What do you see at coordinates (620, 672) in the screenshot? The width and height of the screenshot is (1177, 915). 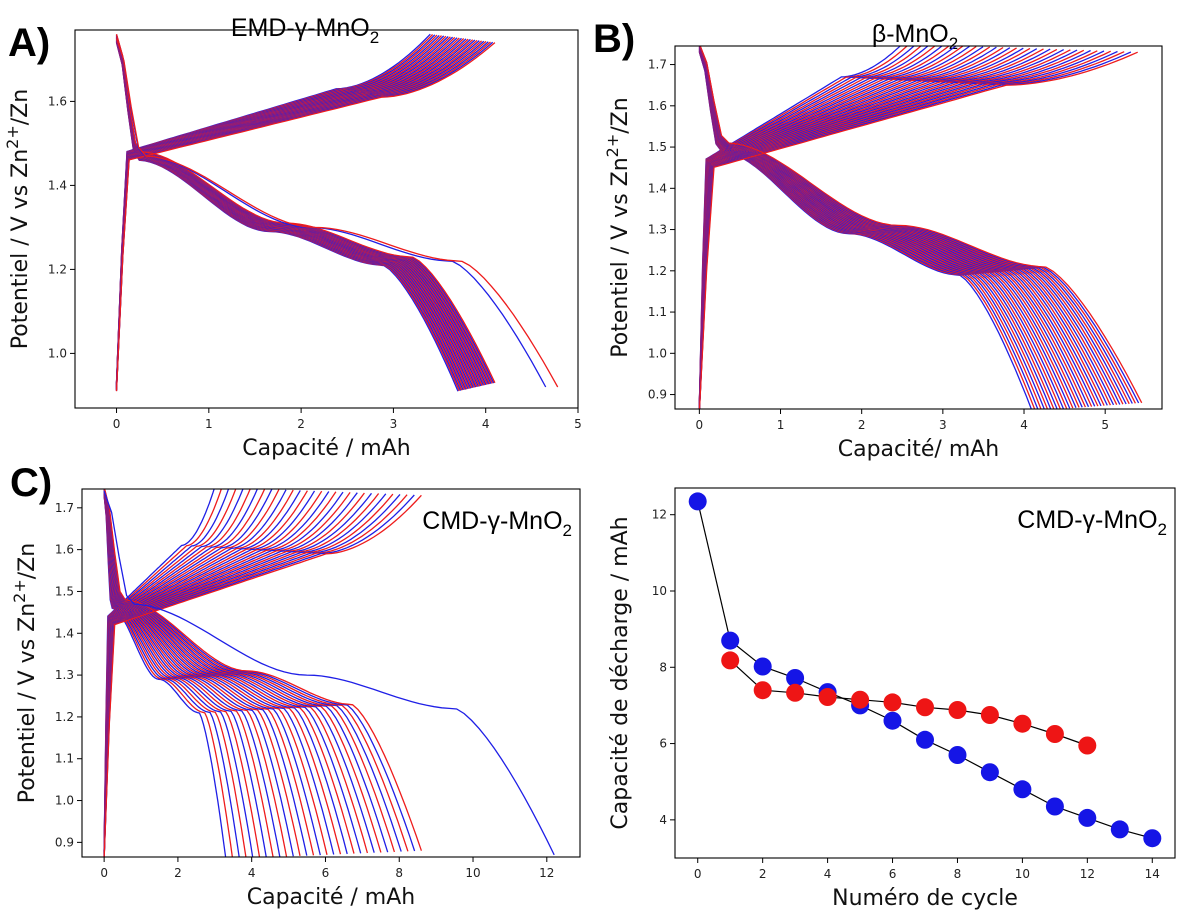 I see `y-axis-label: Capacité de décharge / mAh` at bounding box center [620, 672].